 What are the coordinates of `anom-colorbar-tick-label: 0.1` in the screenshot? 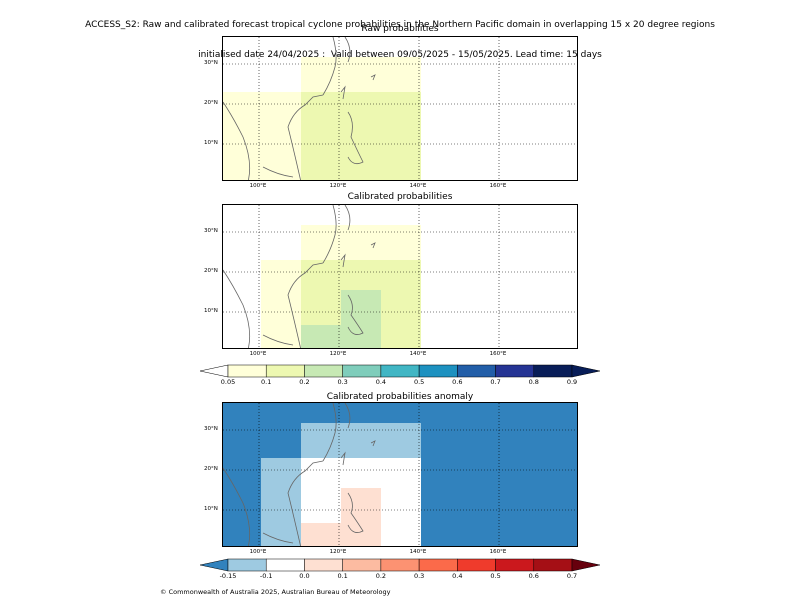 It's located at (342, 576).